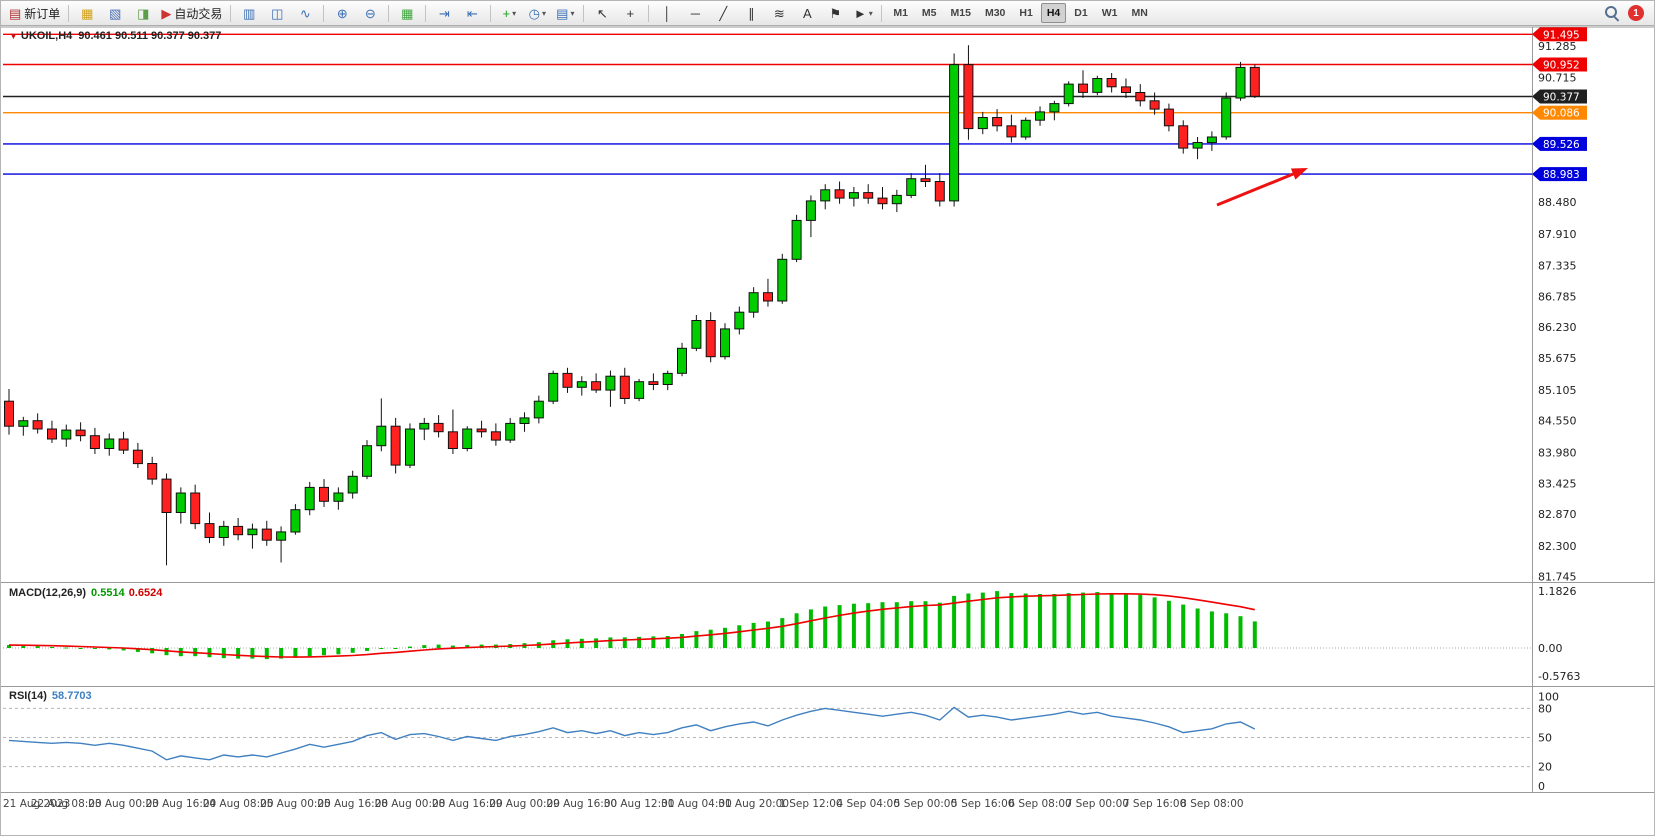 The width and height of the screenshot is (1655, 836). I want to click on market-watch-button: ▦, so click(87, 13).